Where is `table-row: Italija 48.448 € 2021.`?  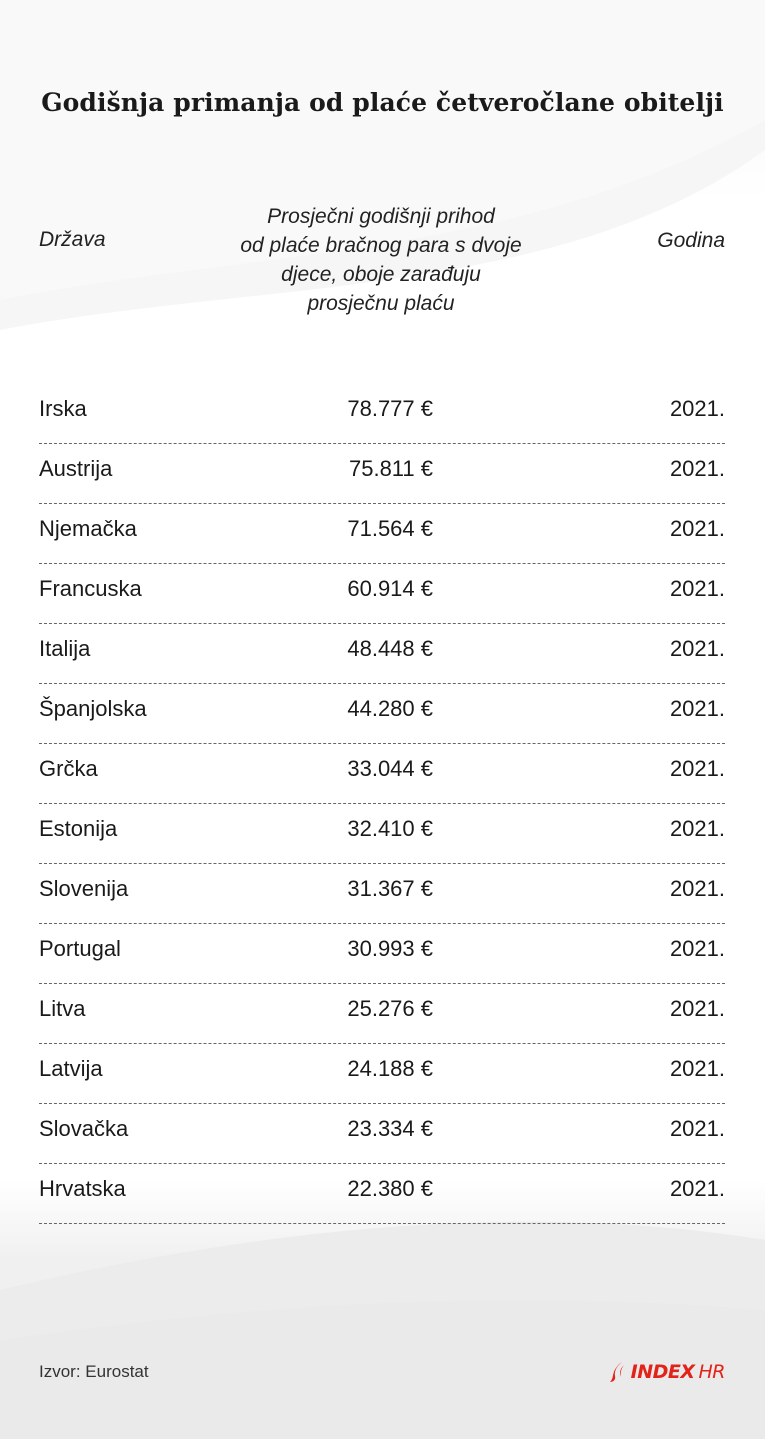 table-row: Italija 48.448 € 2021. is located at coordinates (382, 654).